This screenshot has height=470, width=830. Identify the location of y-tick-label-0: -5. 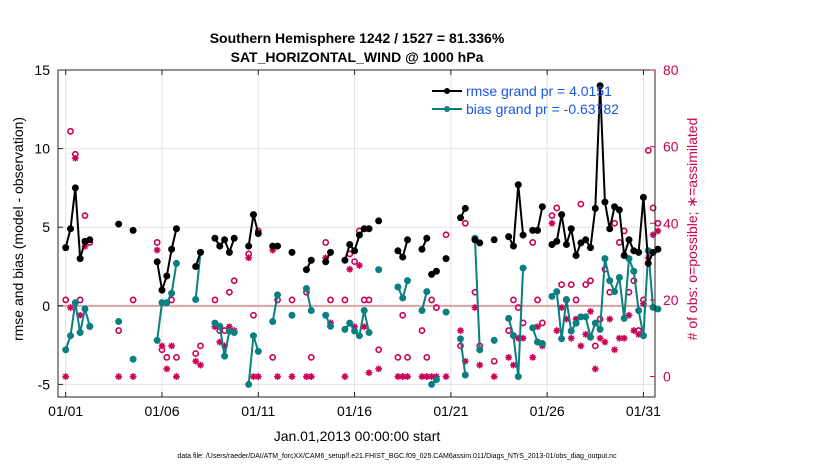
(44, 384).